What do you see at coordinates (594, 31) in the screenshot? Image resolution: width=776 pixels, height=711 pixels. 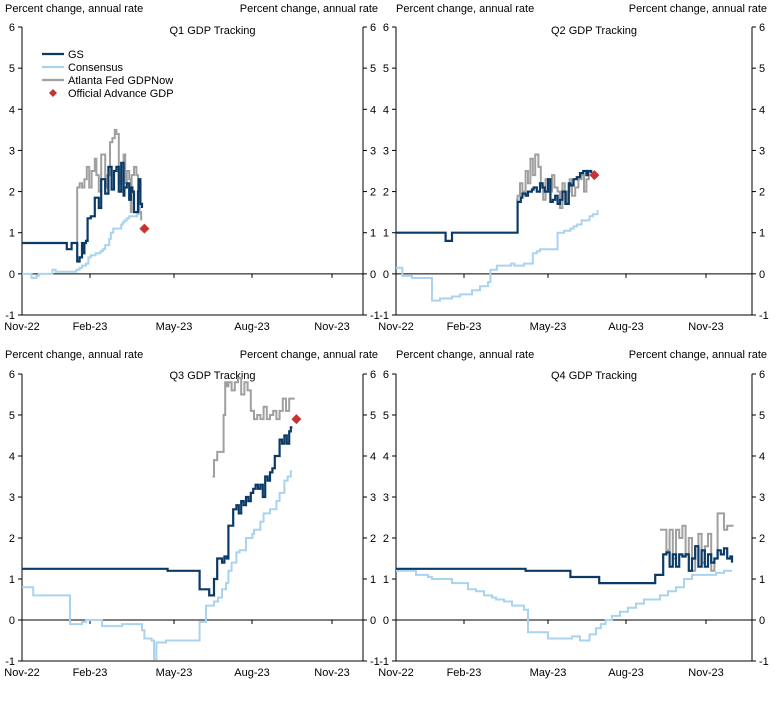 I see `chart-title: Q2 GDP Tracking` at bounding box center [594, 31].